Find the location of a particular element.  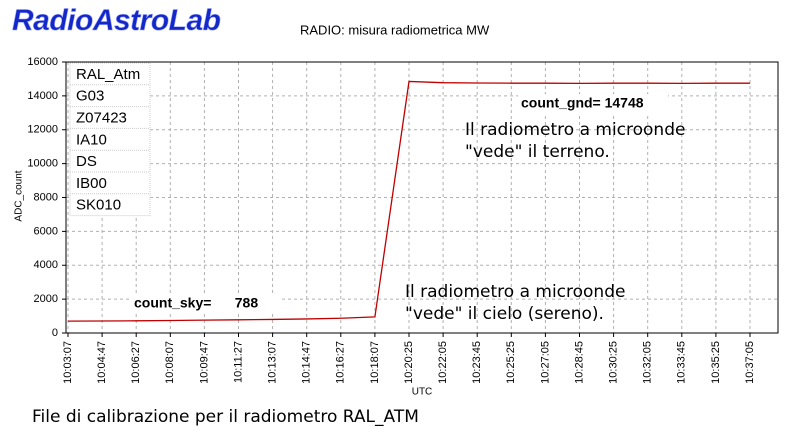

y-tick-label: 10000 is located at coordinates (42, 164).